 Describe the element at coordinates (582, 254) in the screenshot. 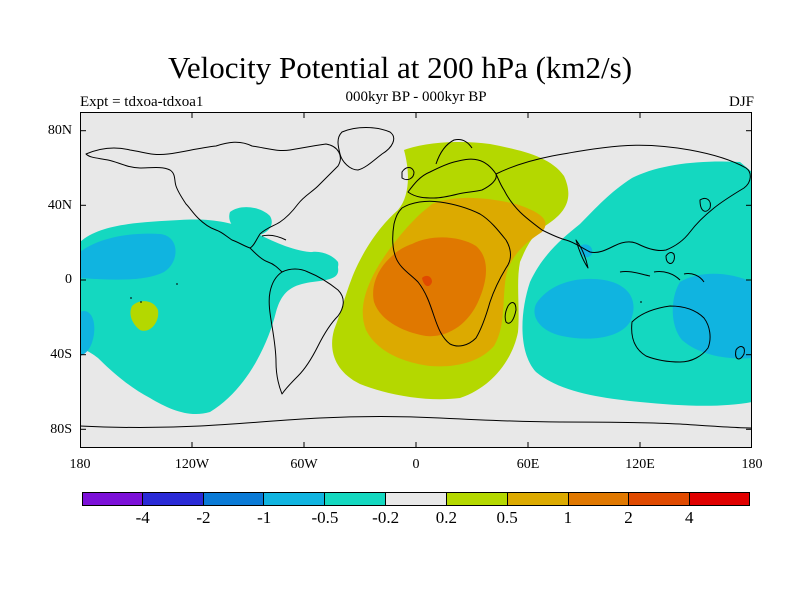

I see `coast-india` at that location.